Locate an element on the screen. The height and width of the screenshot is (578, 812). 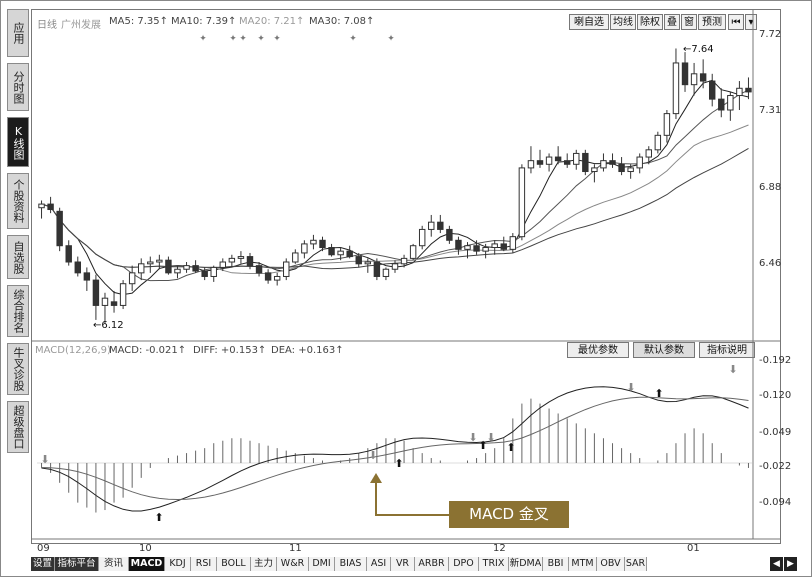
tab-macd: MACD is located at coordinates (147, 564).